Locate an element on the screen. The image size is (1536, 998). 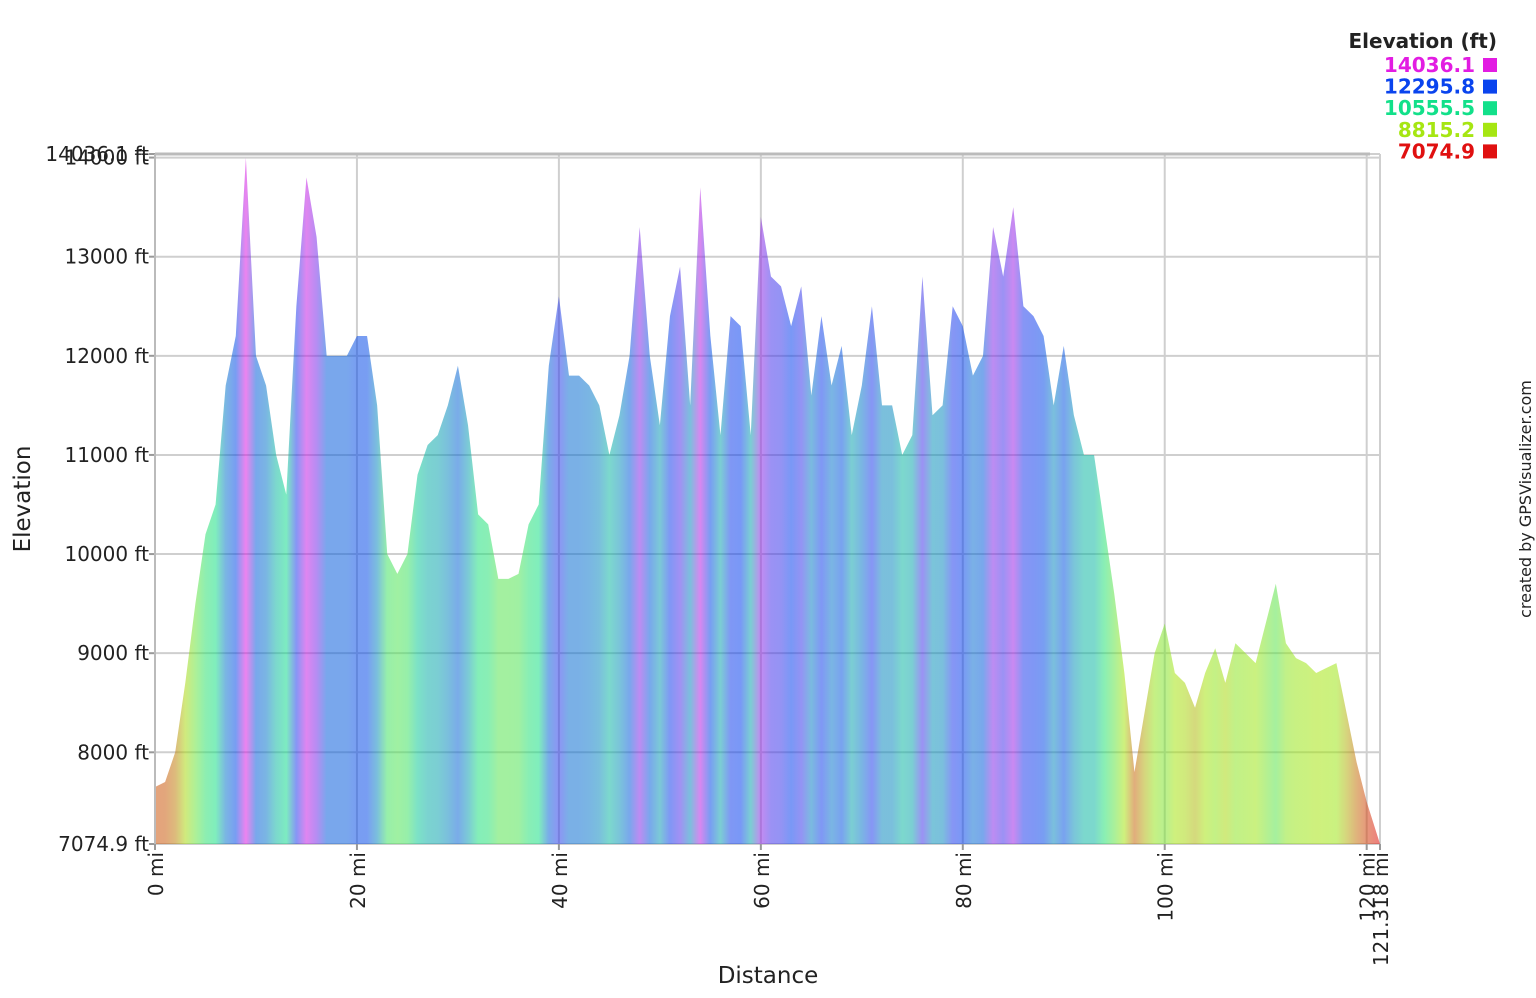
y-tick-label: 14036.1 ft is located at coordinates (97, 154).